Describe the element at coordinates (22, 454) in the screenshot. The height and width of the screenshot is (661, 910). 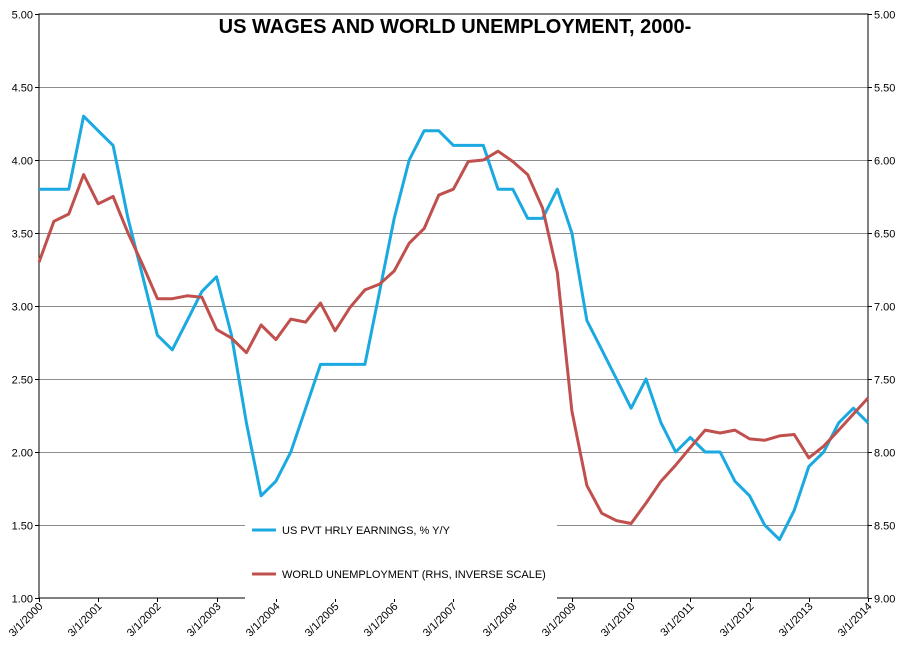
I see `left-tick-label: 2.00` at that location.